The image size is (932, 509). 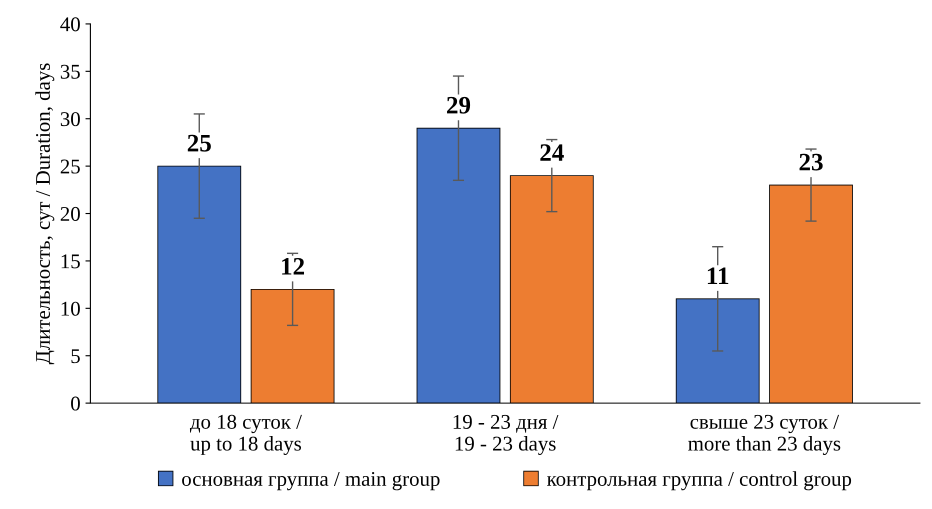 What do you see at coordinates (246, 434) in the screenshot?
I see `x-tick-label: до 18 суток / up to 18 days` at bounding box center [246, 434].